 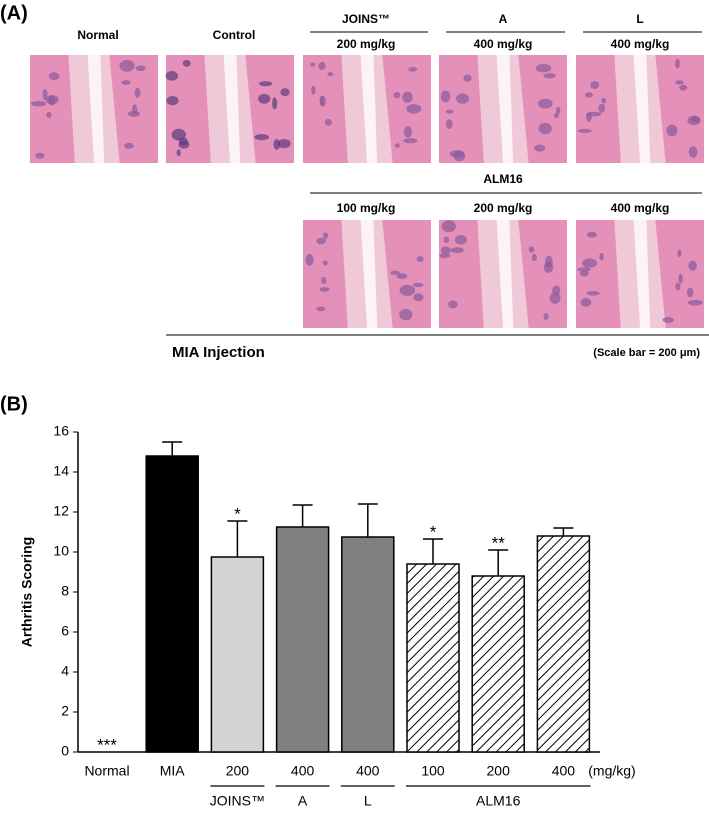 I want to click on y-tick-label: 10, so click(x=61, y=551).